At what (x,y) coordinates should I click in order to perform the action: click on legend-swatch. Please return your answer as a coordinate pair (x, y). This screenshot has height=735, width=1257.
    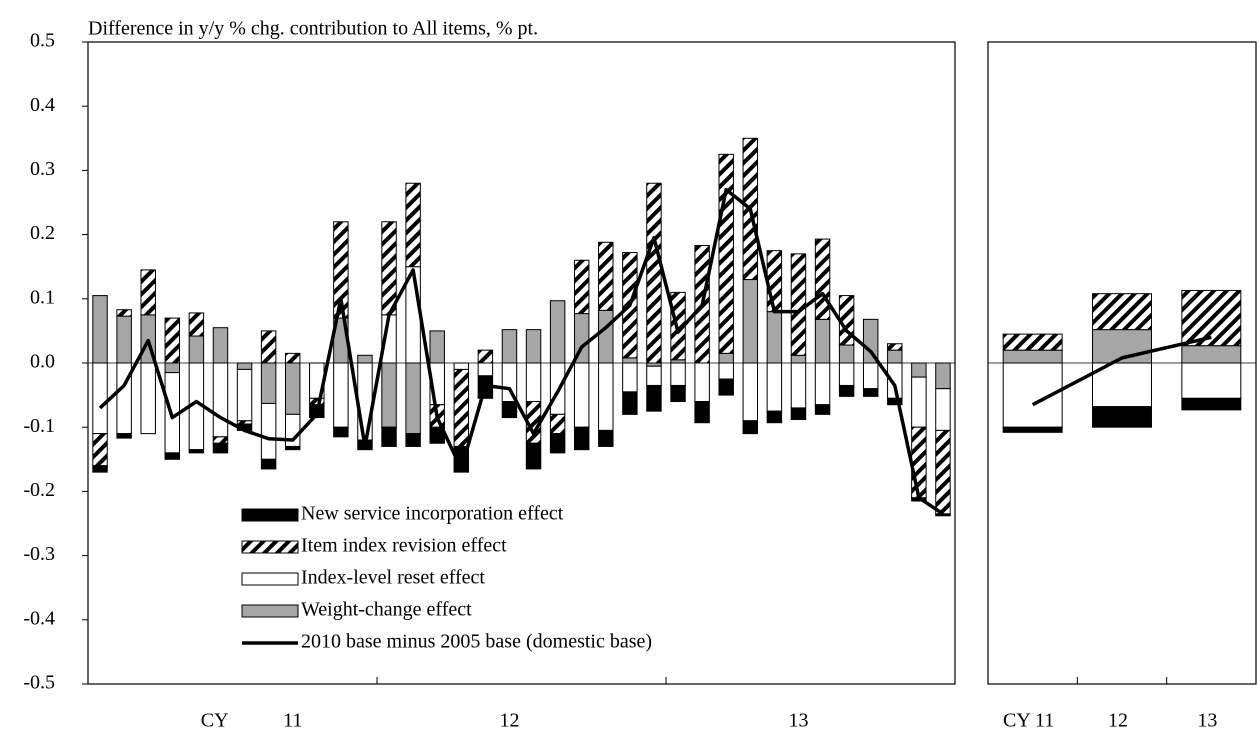
    Looking at the image, I should click on (270, 611).